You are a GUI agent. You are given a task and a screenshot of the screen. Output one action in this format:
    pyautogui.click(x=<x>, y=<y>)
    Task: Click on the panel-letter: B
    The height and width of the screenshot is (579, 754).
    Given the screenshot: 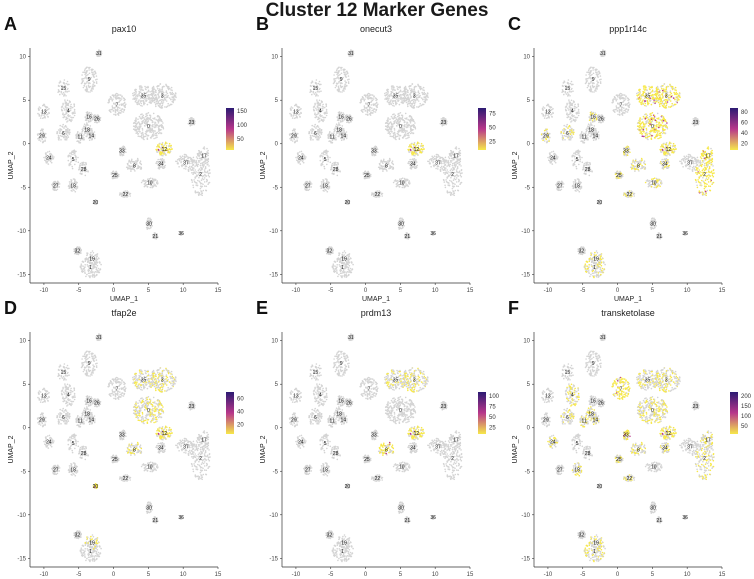 What is the action you would take?
    pyautogui.click(x=262, y=24)
    